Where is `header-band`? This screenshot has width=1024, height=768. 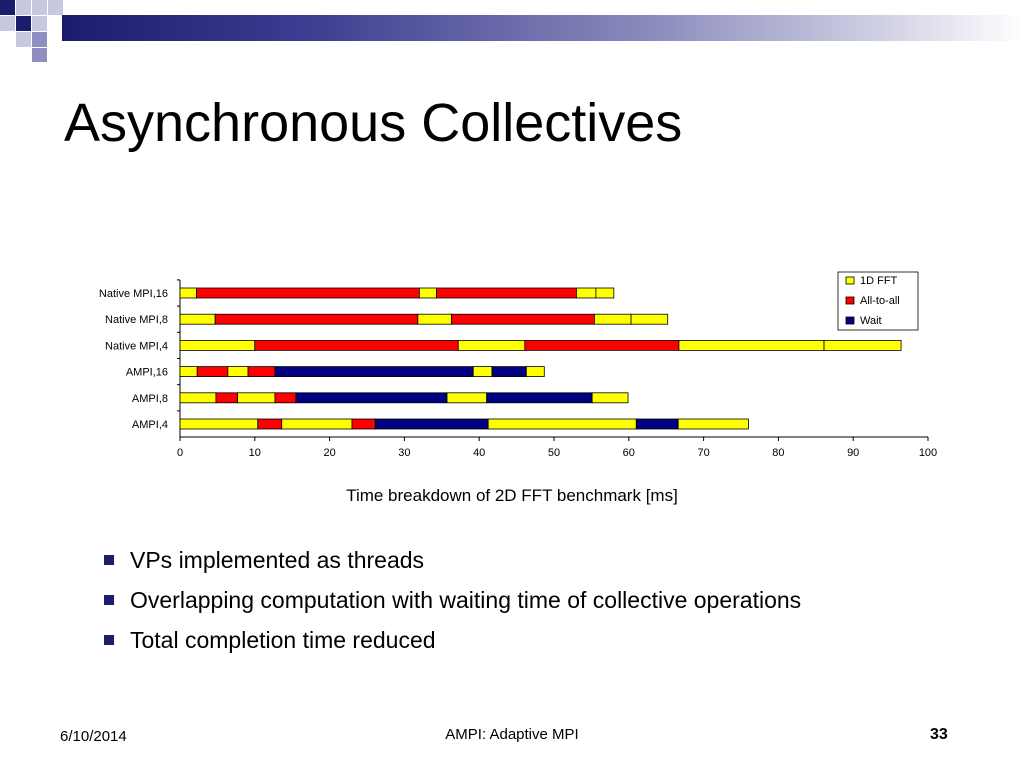 header-band is located at coordinates (543, 28).